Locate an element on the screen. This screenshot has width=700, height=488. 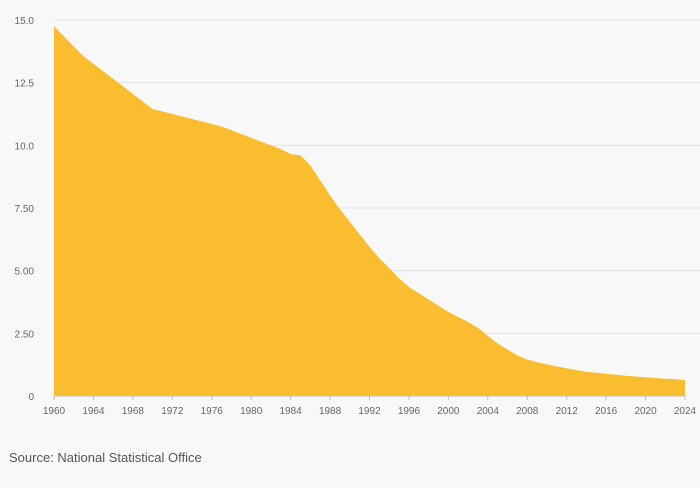
x-tick-label: 1988 is located at coordinates (330, 411).